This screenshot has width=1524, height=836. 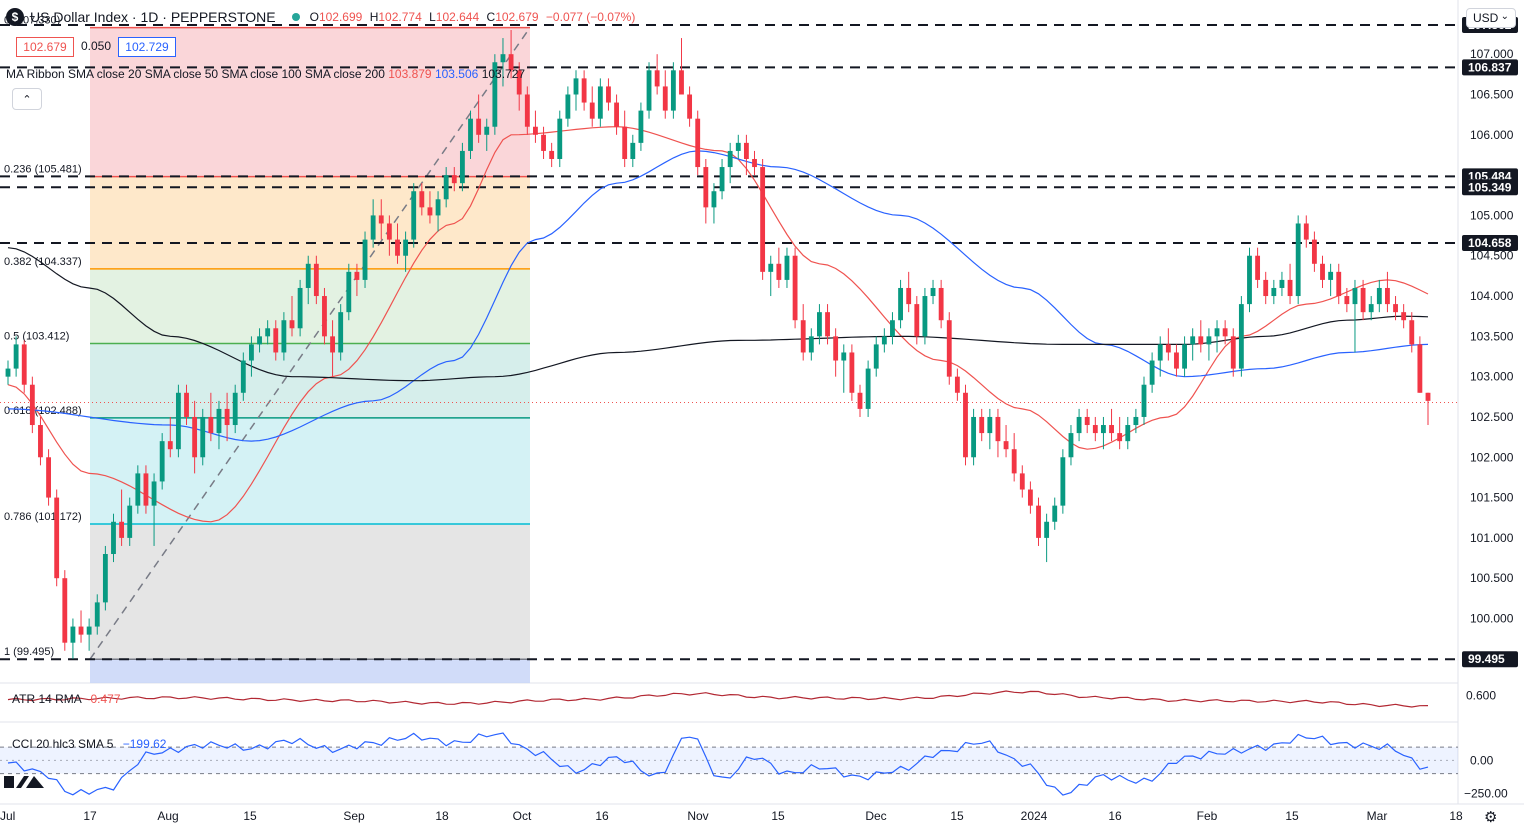 I want to click on gear-icon: ⚙, so click(x=1491, y=817).